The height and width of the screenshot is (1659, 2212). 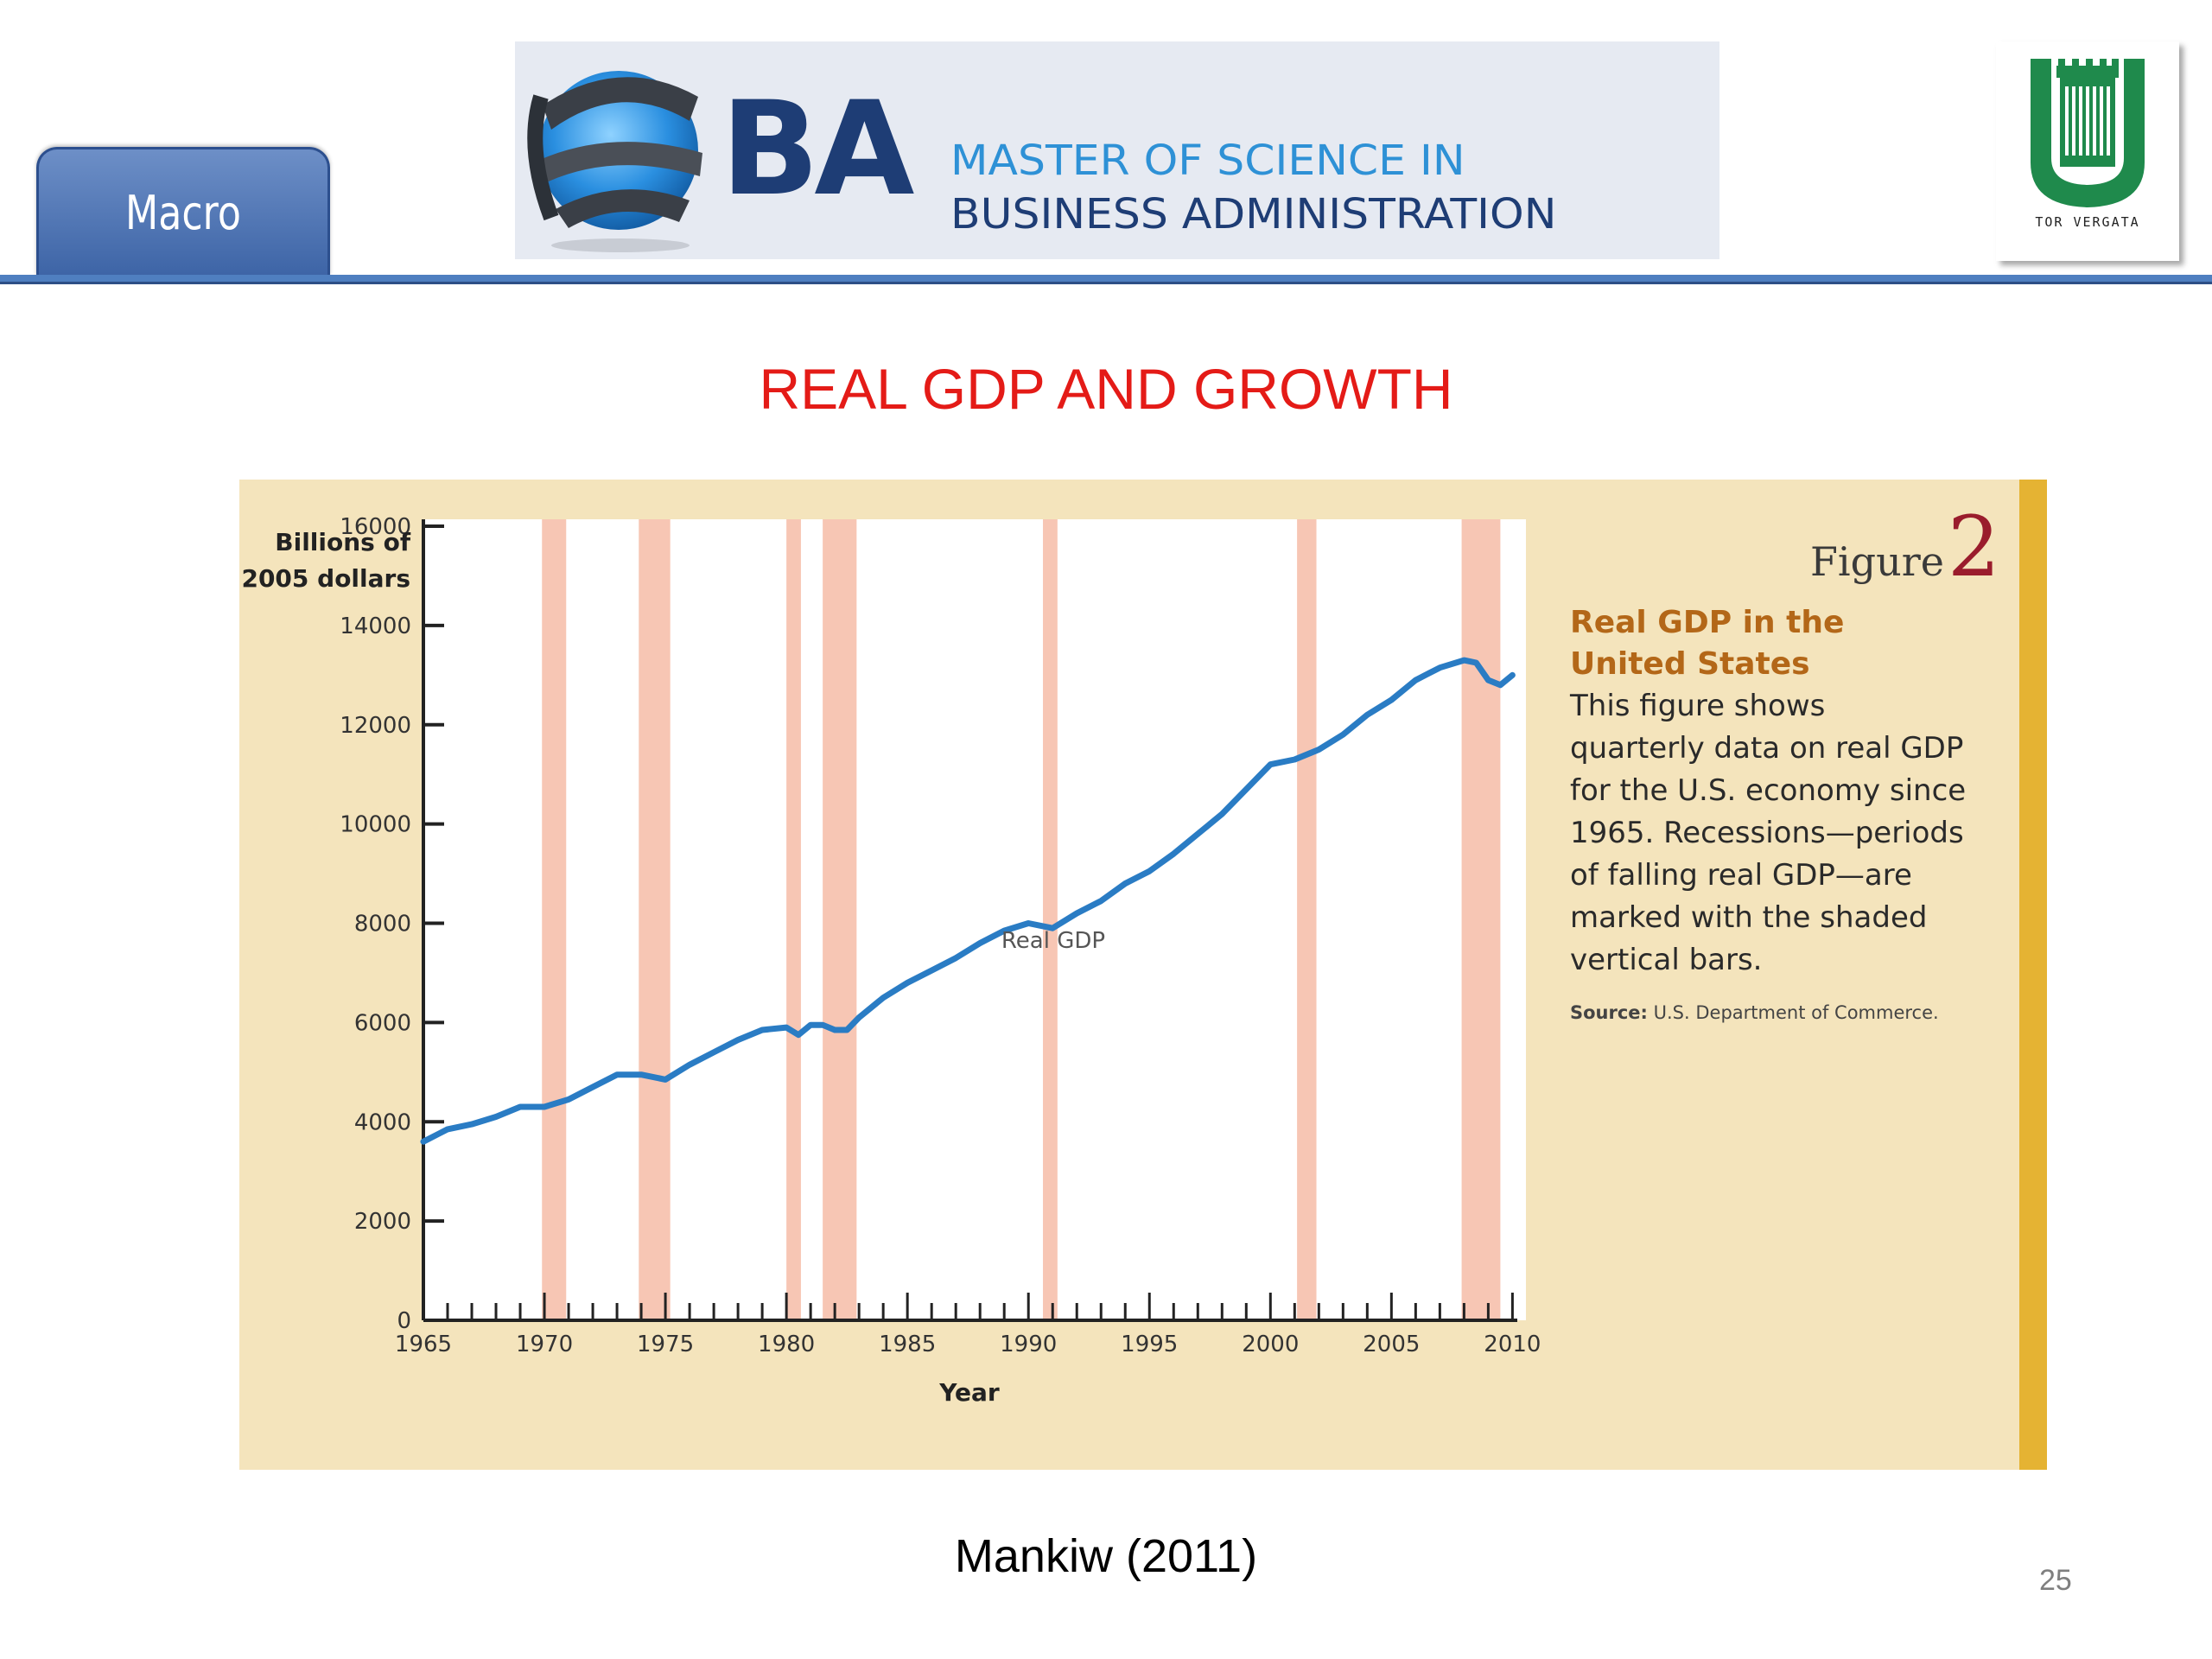 What do you see at coordinates (817, 149) in the screenshot?
I see `banner-ba-mark: BA` at bounding box center [817, 149].